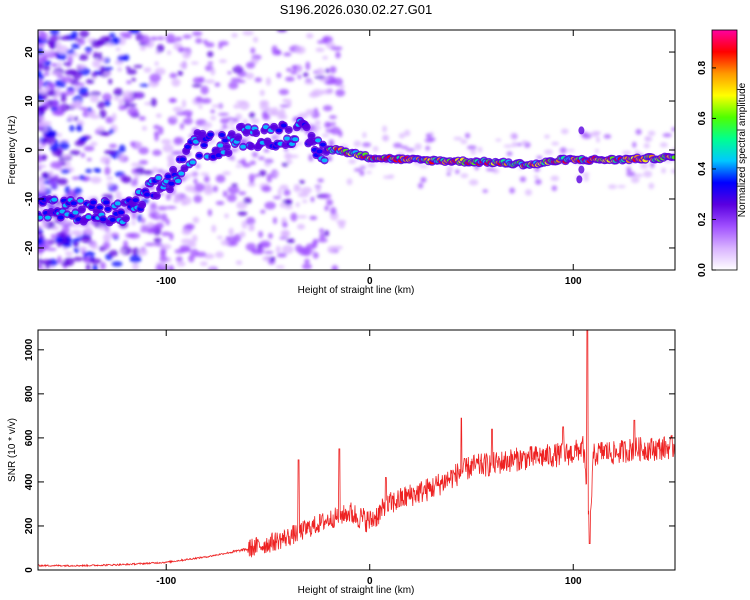 Image resolution: width=750 pixels, height=600 pixels. Describe the element at coordinates (29, 52) in the screenshot. I see `spectrogram-y-tick-label: 20` at that location.